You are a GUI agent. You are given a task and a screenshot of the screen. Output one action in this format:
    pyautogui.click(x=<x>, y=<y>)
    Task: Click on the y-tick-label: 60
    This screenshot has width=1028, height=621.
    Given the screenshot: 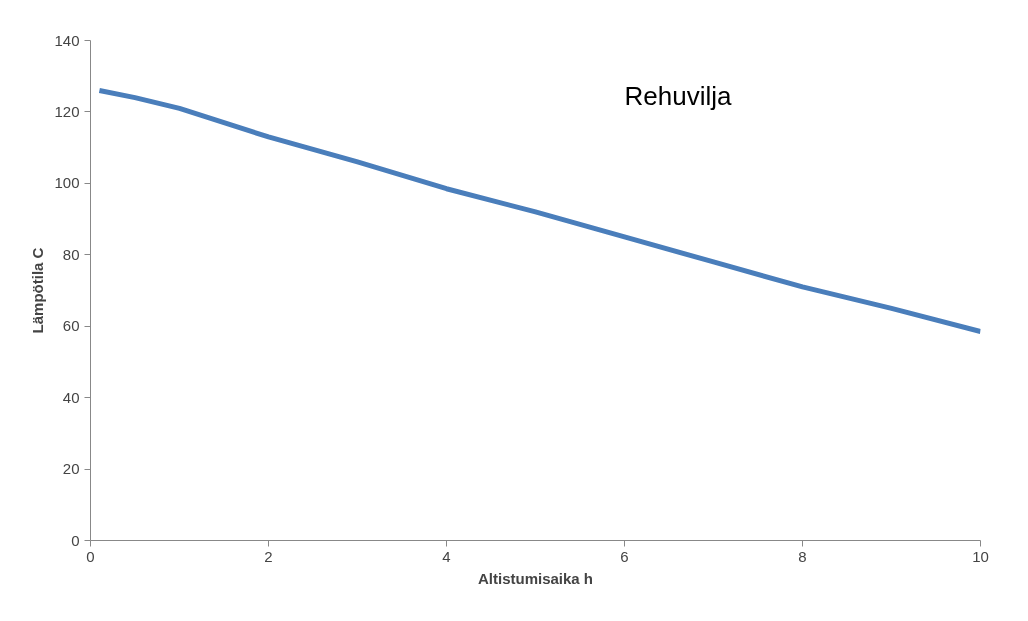 What is the action you would take?
    pyautogui.click(x=71, y=326)
    